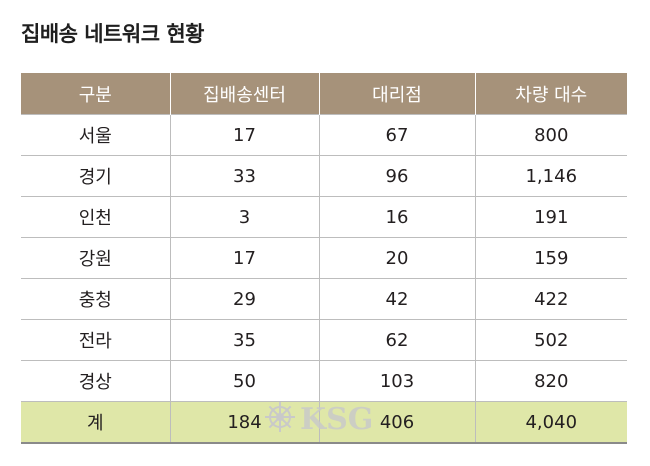  Describe the element at coordinates (244, 217) in the screenshot. I see `cell-centers: 3` at that location.